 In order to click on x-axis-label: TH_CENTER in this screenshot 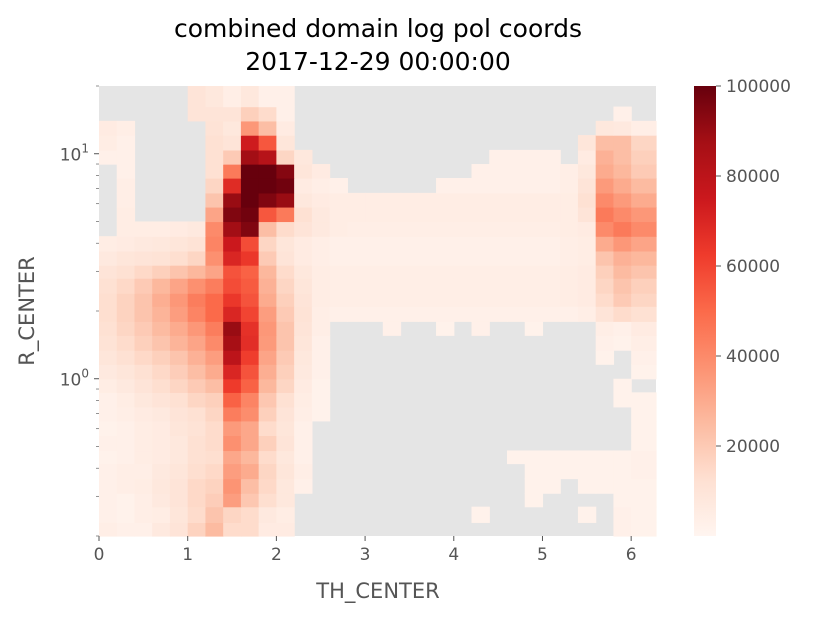, I will do `click(377, 591)`.